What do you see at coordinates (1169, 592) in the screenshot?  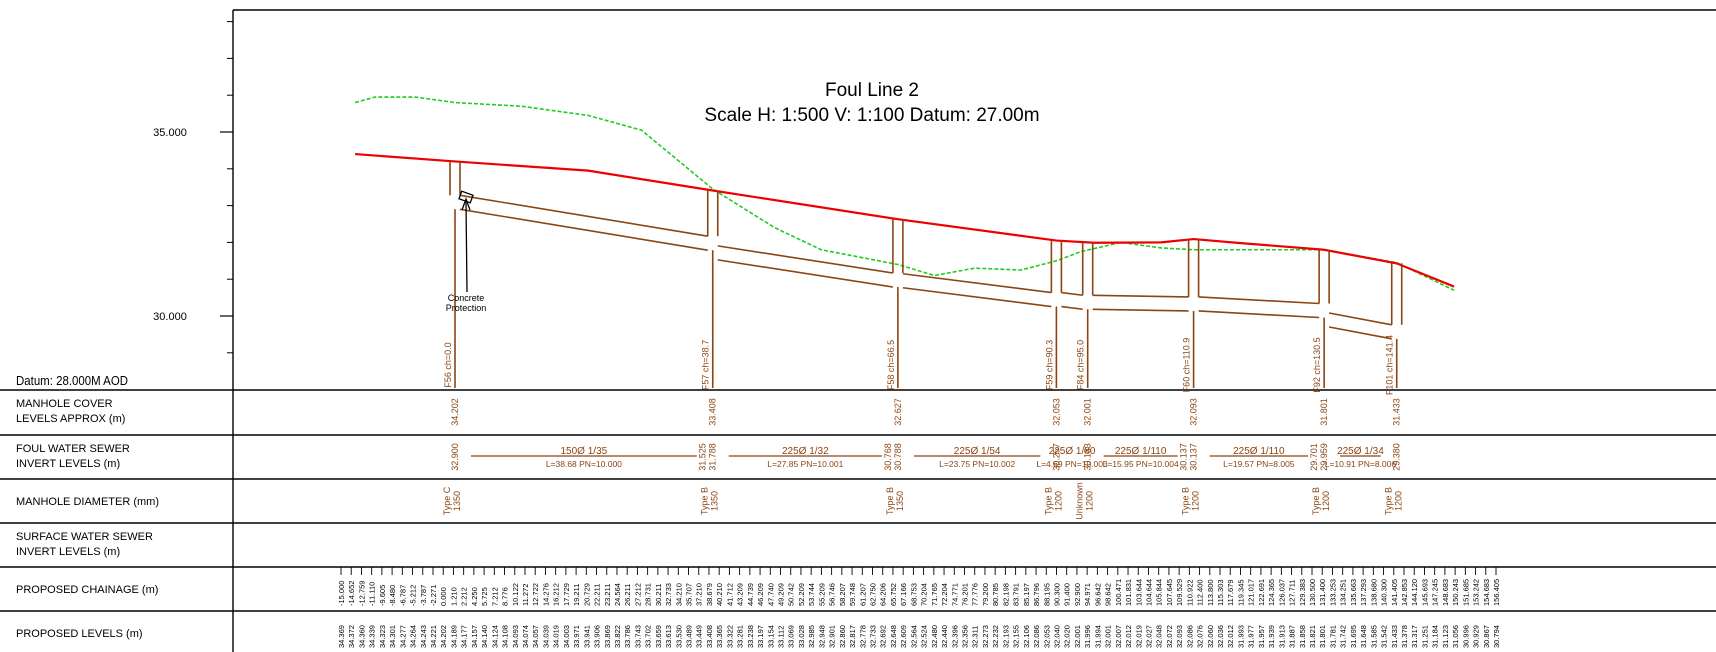 I see `chainage-value: 107.645` at bounding box center [1169, 592].